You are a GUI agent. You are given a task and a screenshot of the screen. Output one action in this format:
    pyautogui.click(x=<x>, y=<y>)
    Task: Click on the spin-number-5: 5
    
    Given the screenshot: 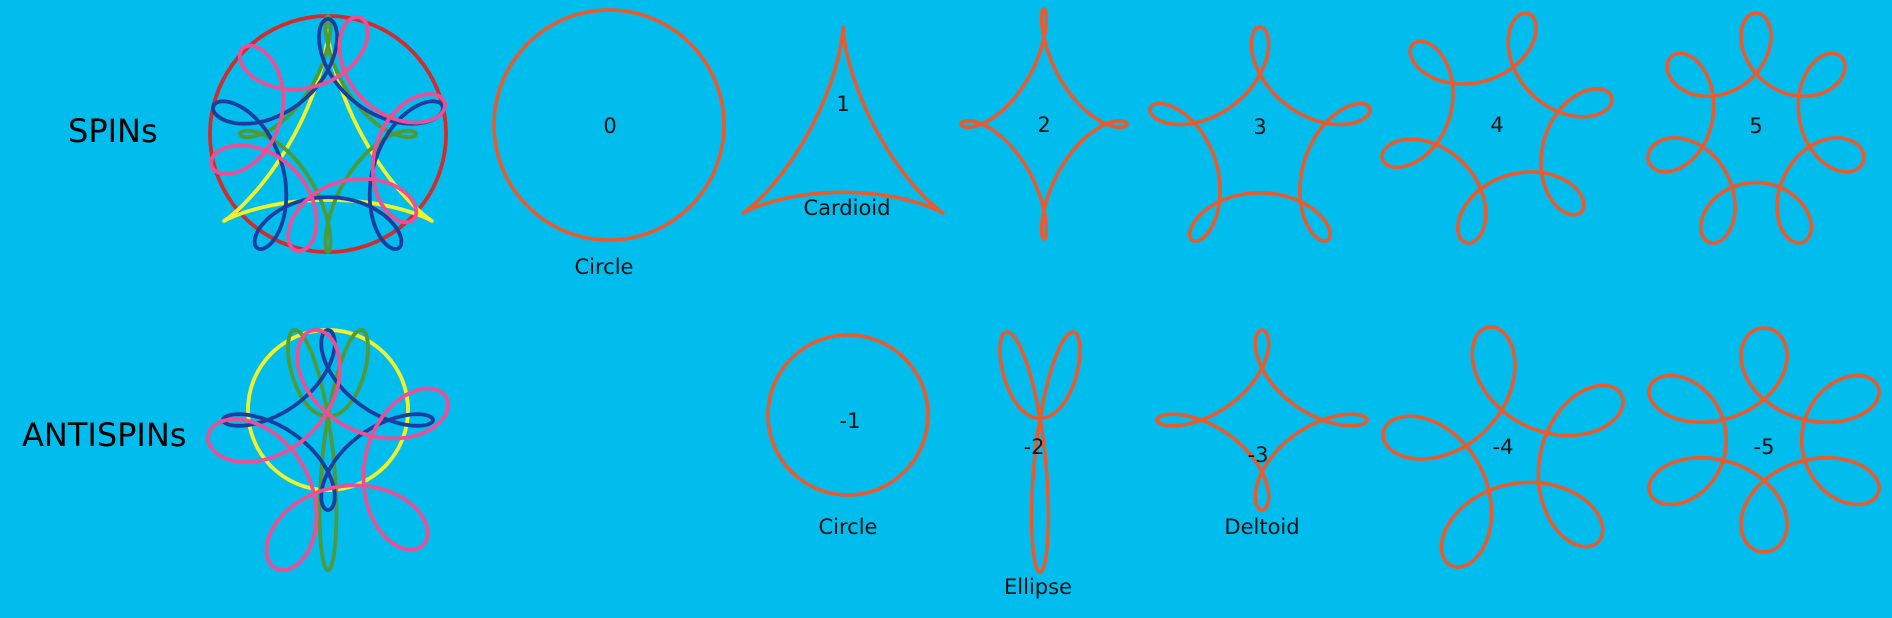 What is the action you would take?
    pyautogui.click(x=1755, y=126)
    